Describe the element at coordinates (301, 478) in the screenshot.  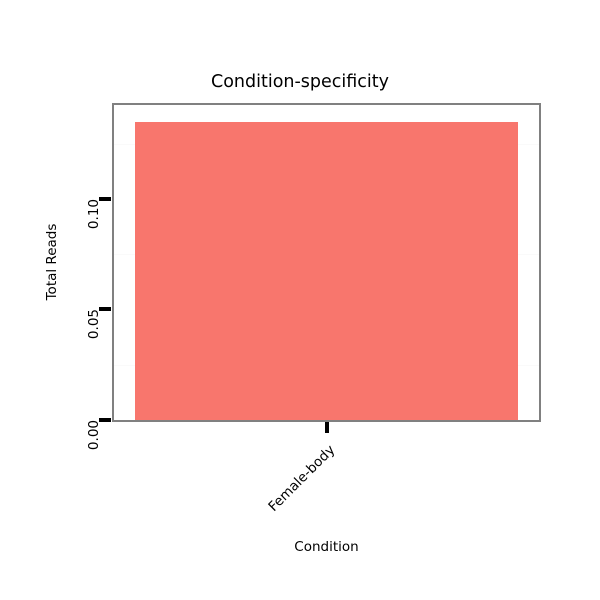
I see `x-axis-tick-label: Female-body` at that location.